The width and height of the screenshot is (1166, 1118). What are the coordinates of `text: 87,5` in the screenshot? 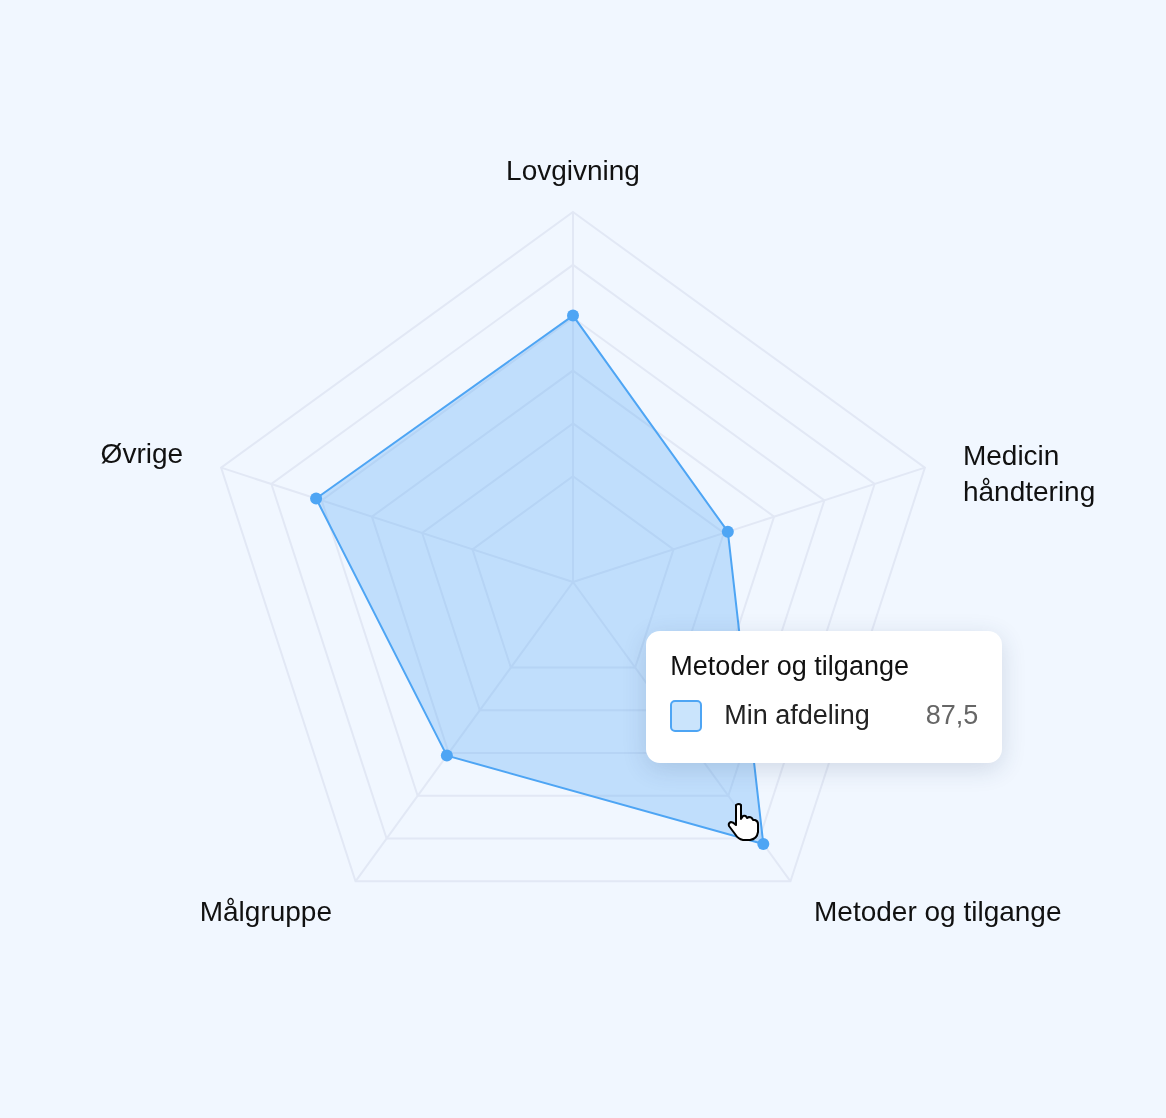 It's located at (952, 716).